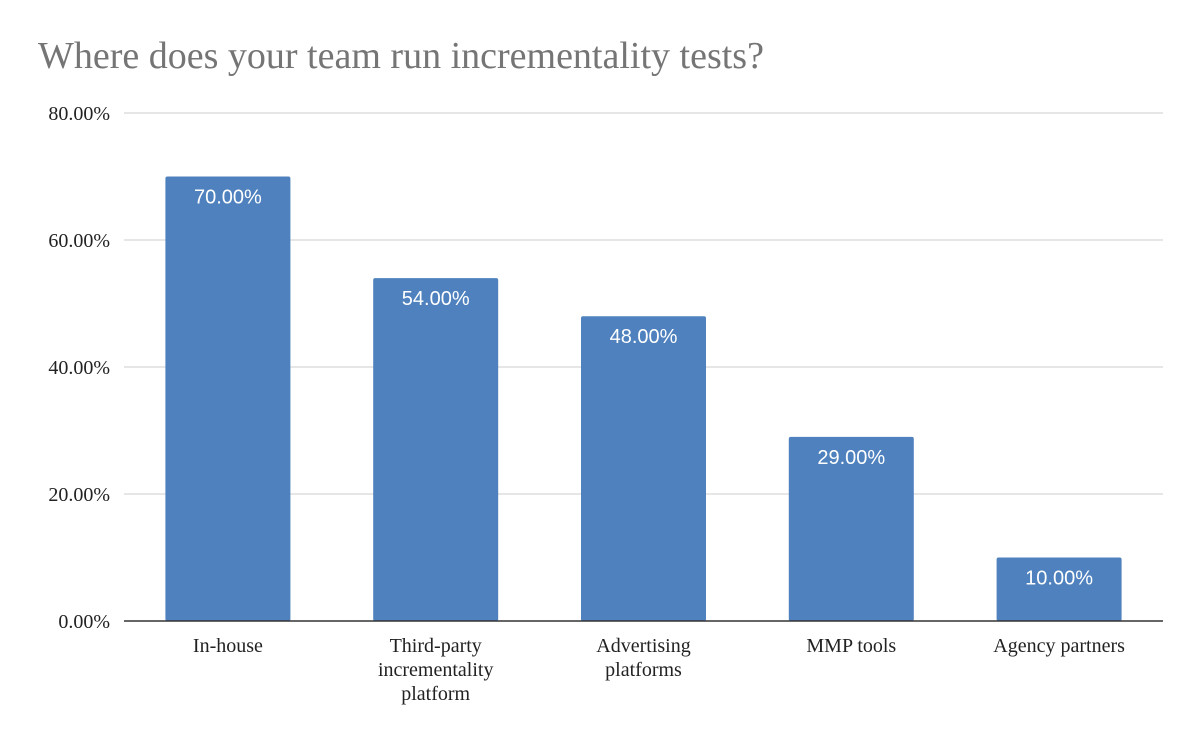  I want to click on data-label: 29.00%, so click(851, 458).